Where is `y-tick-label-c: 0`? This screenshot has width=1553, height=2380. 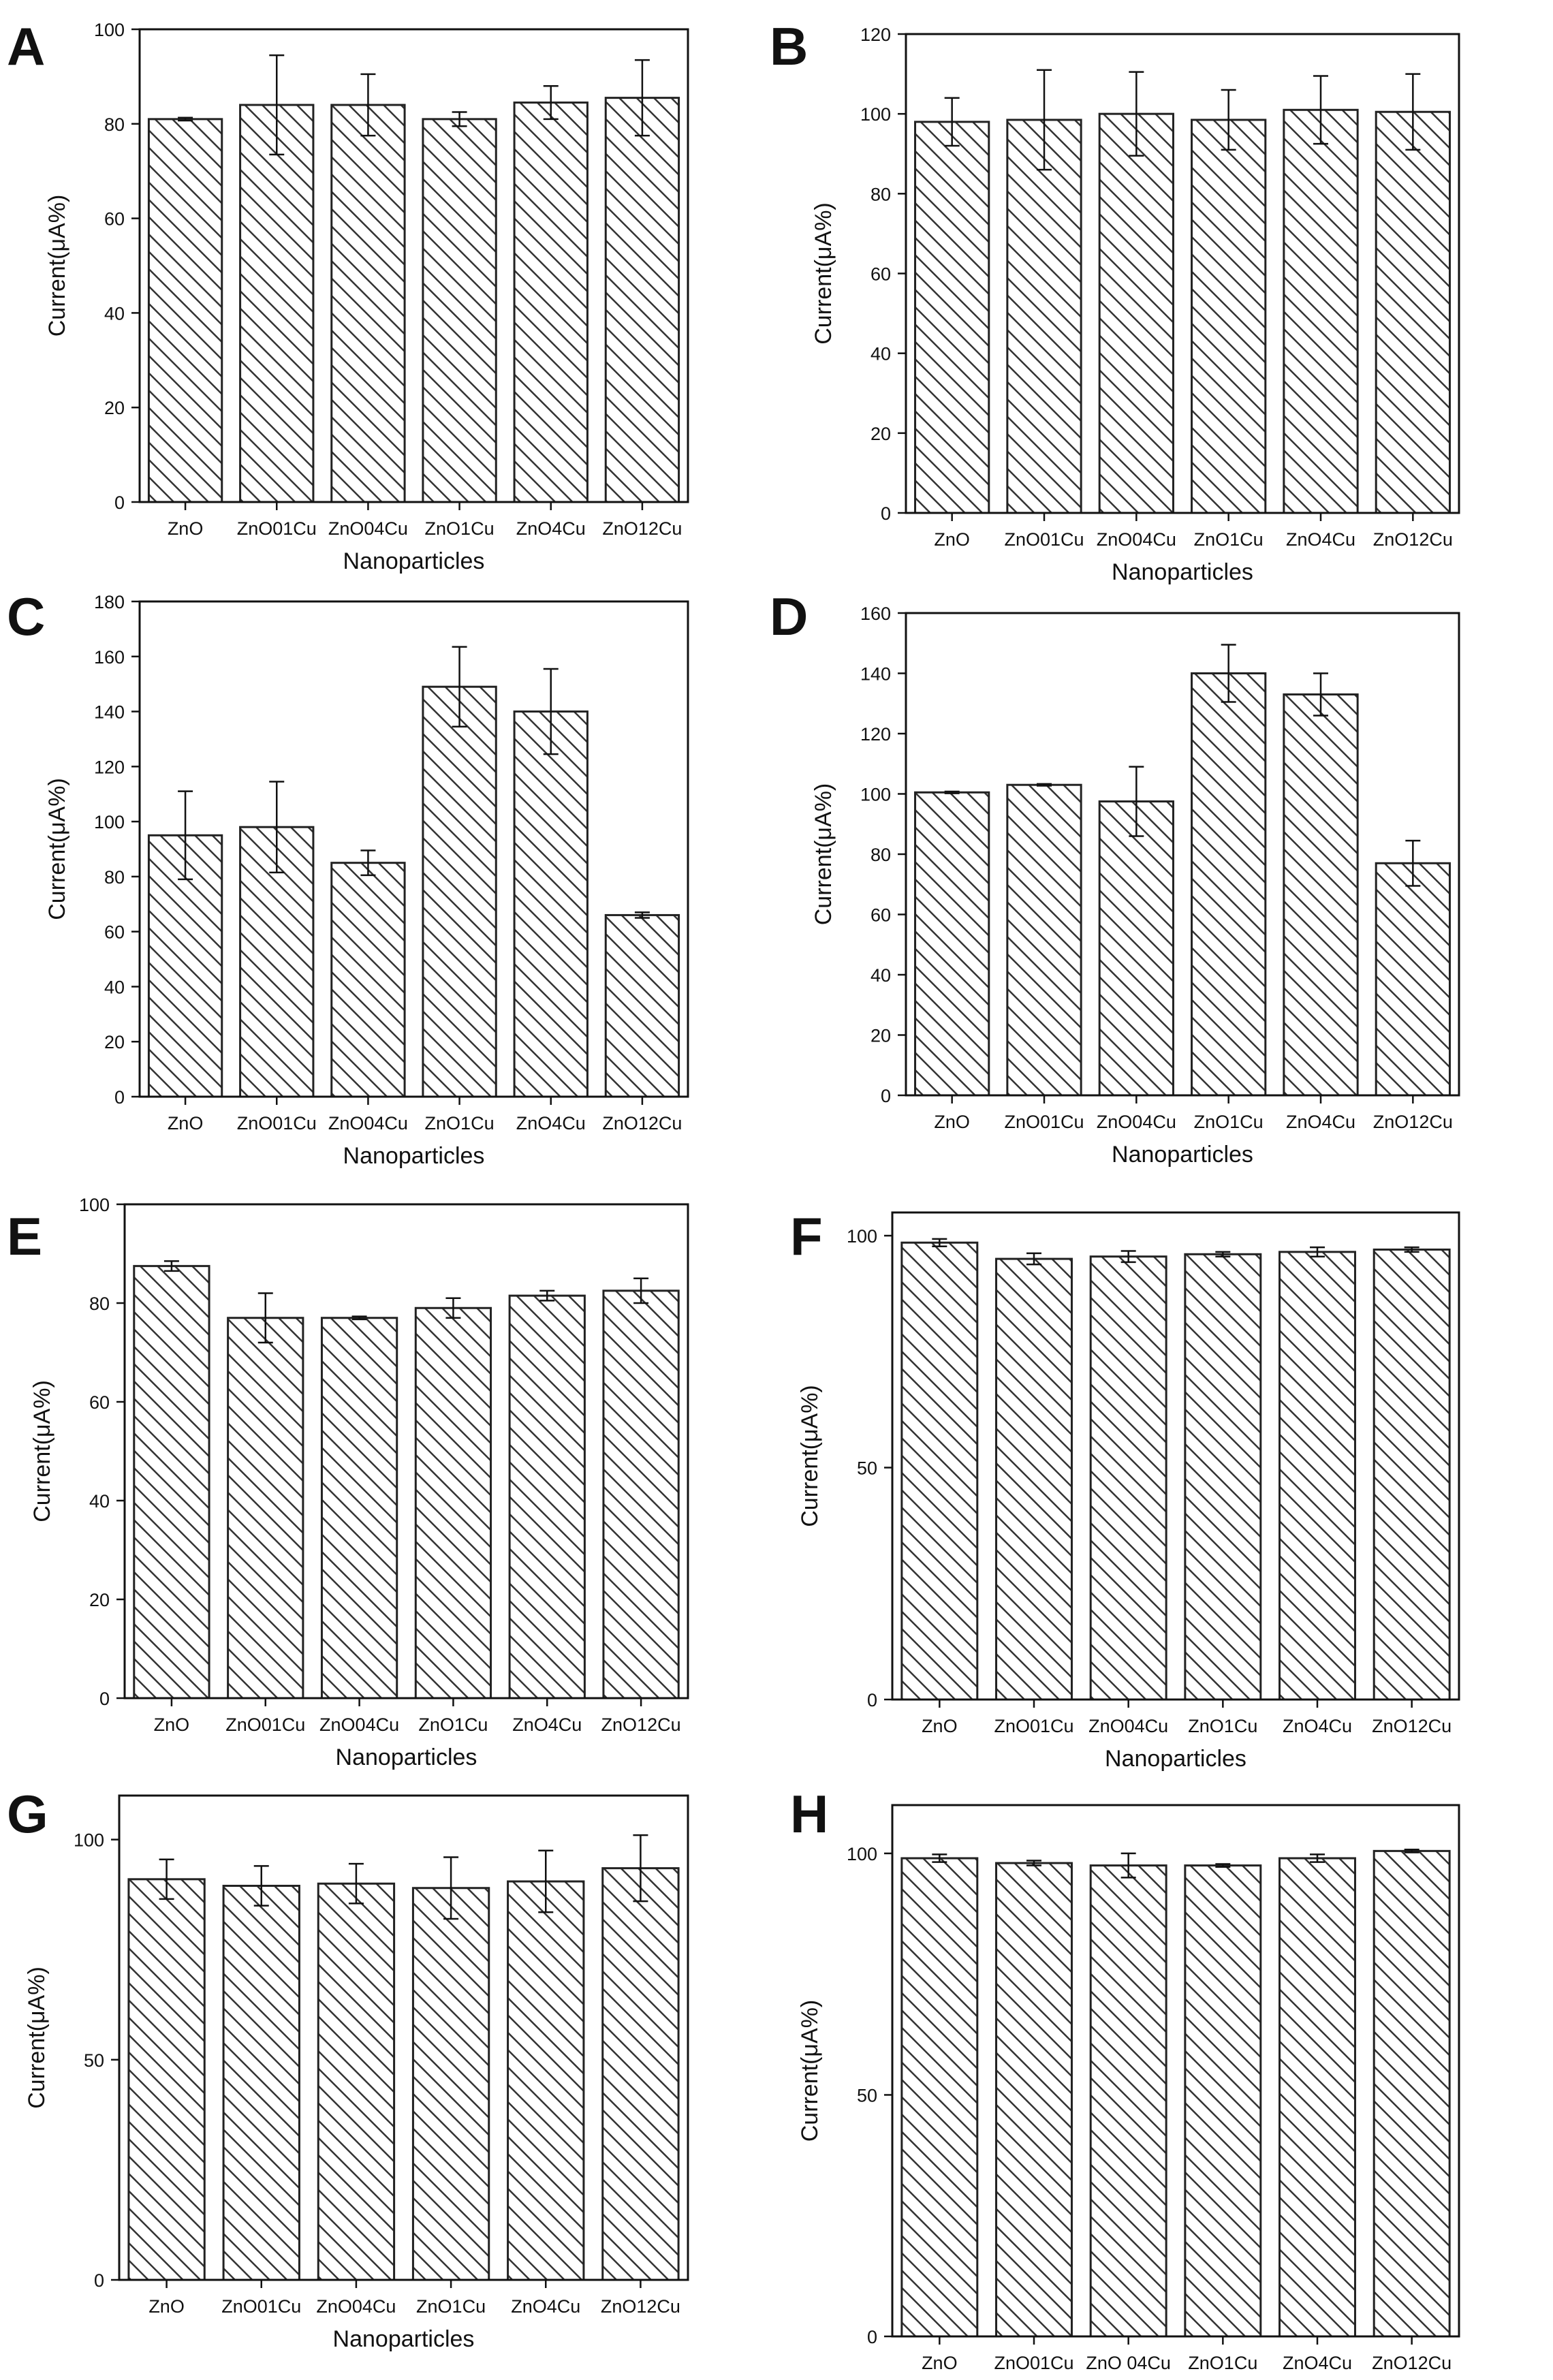 y-tick-label-c: 0 is located at coordinates (119, 1097).